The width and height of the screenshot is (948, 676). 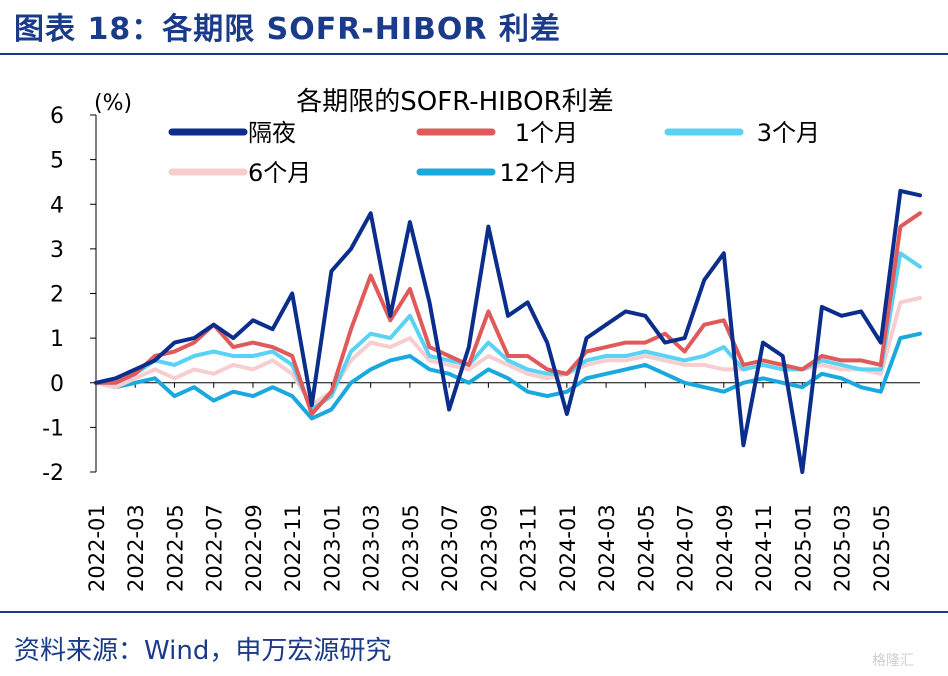 What do you see at coordinates (788, 133) in the screenshot?
I see `legend-label: 3个月` at bounding box center [788, 133].